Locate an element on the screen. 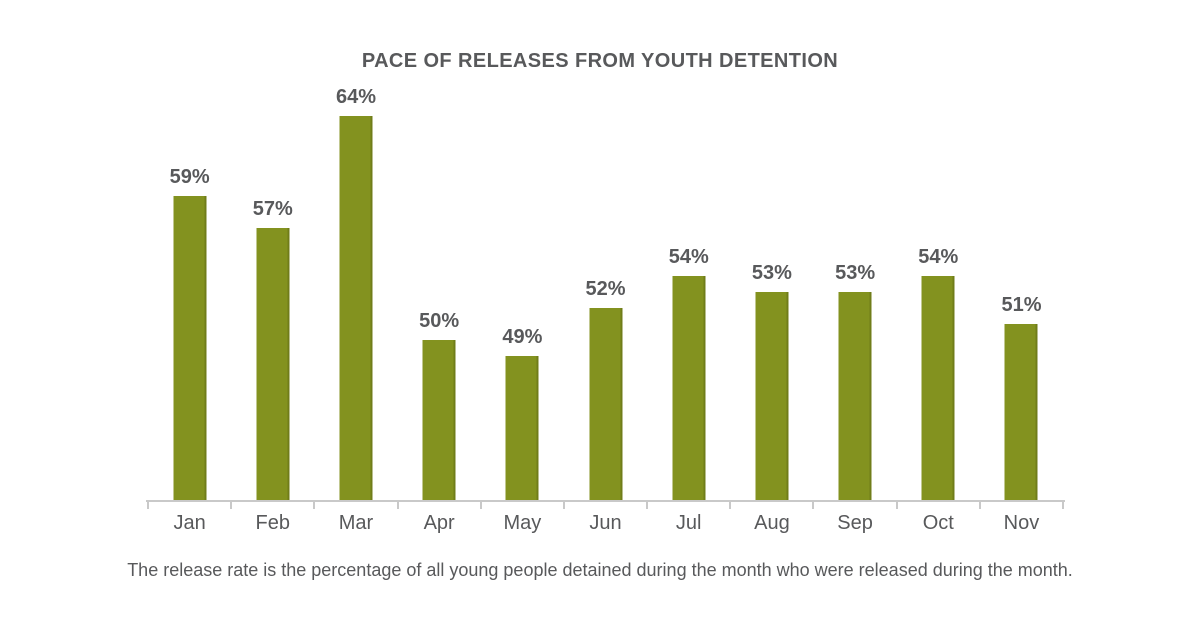 The width and height of the screenshot is (1200, 628). bar-column-jan: 59% is located at coordinates (189, 300).